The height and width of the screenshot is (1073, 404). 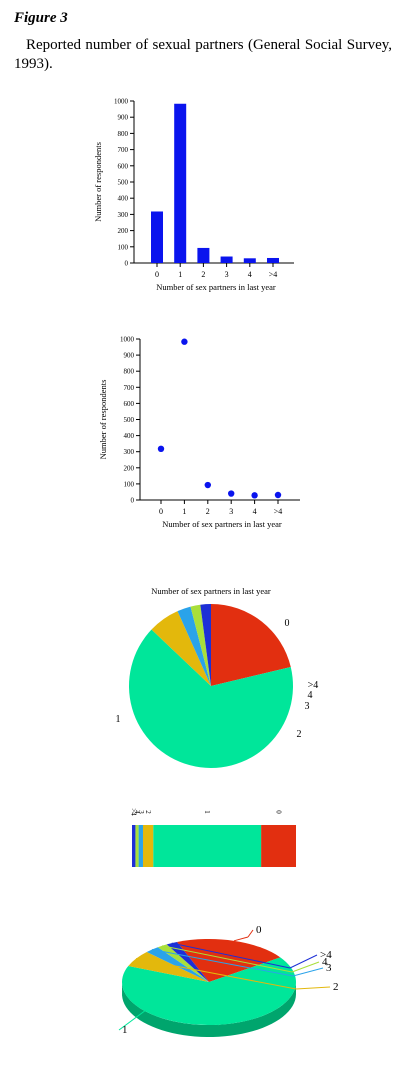 I want to click on pie-3d-label: 0, so click(x=259, y=930).